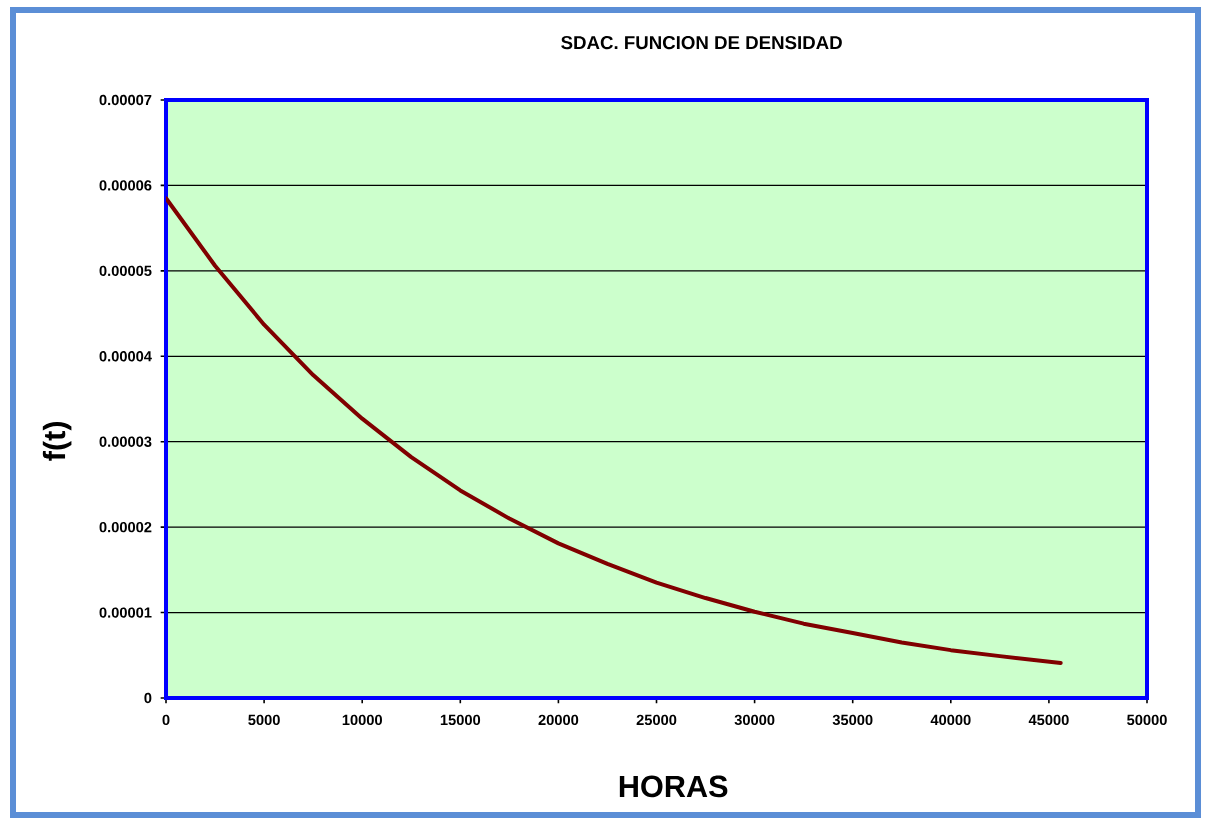 The image size is (1209, 823). I want to click on y-axis-title: f(t), so click(57, 441).